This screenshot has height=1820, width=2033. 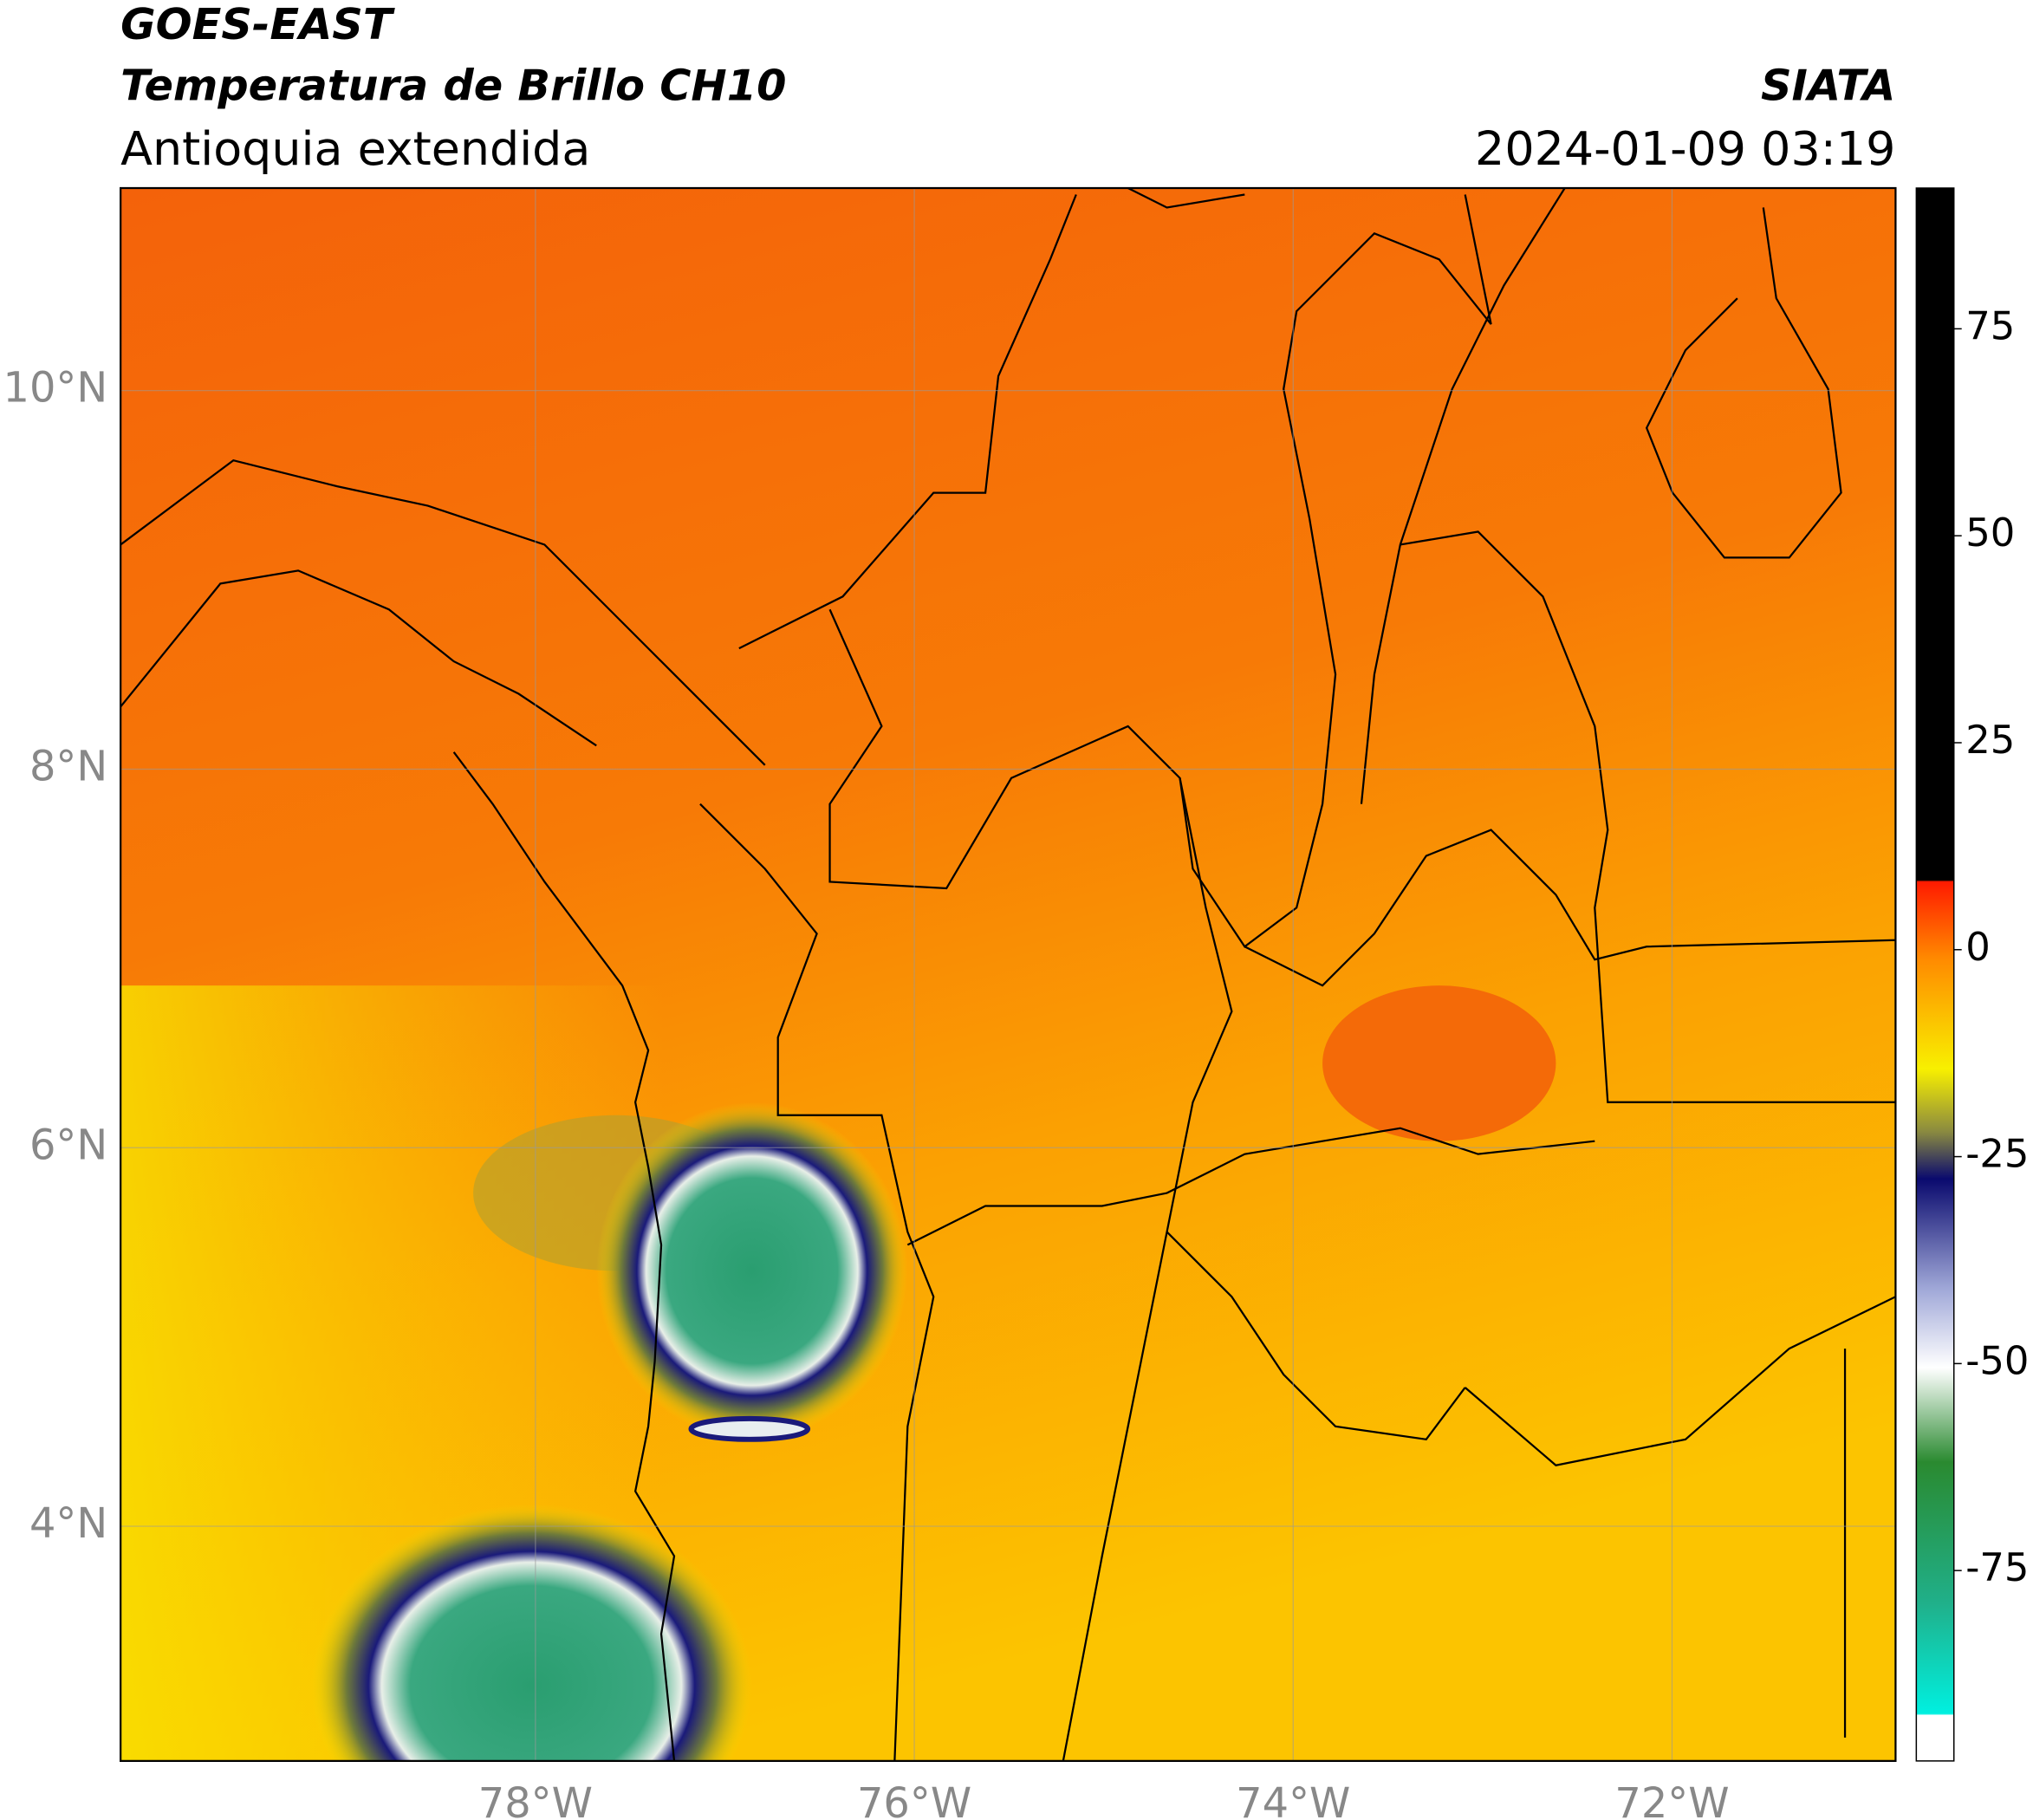 I want to click on lat-tick-label: 4°N, so click(x=68, y=1524).